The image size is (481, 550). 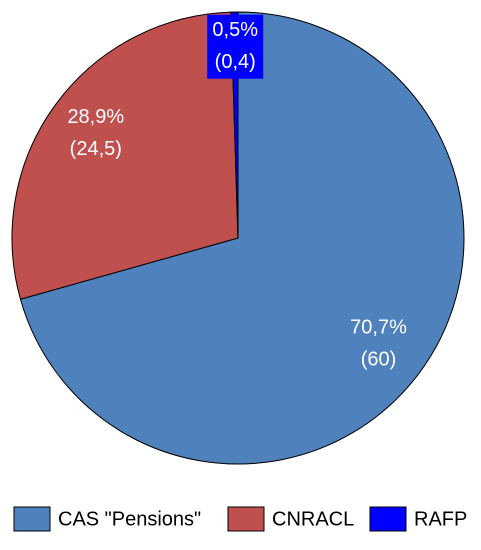 I want to click on legend-label: CAS "Pensions", so click(x=129, y=519).